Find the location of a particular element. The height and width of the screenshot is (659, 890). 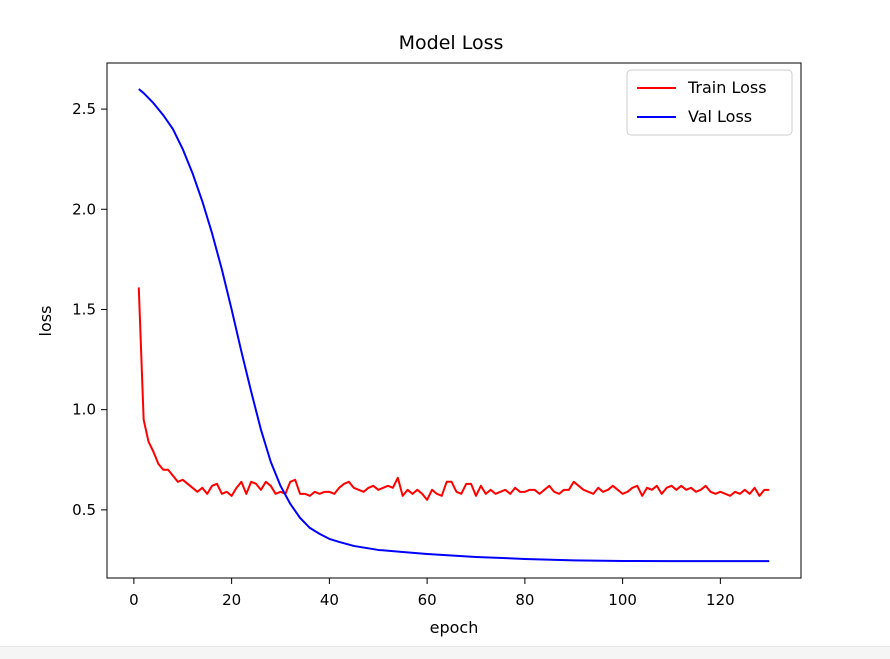

y-tick-label: 2.0 is located at coordinates (84, 209).